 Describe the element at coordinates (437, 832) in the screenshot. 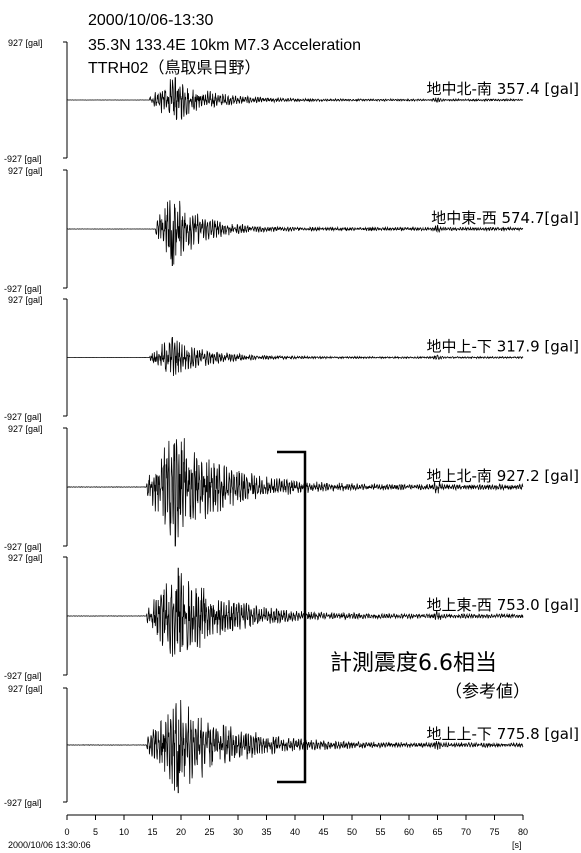

I see `x-tick-label-13: 65` at that location.